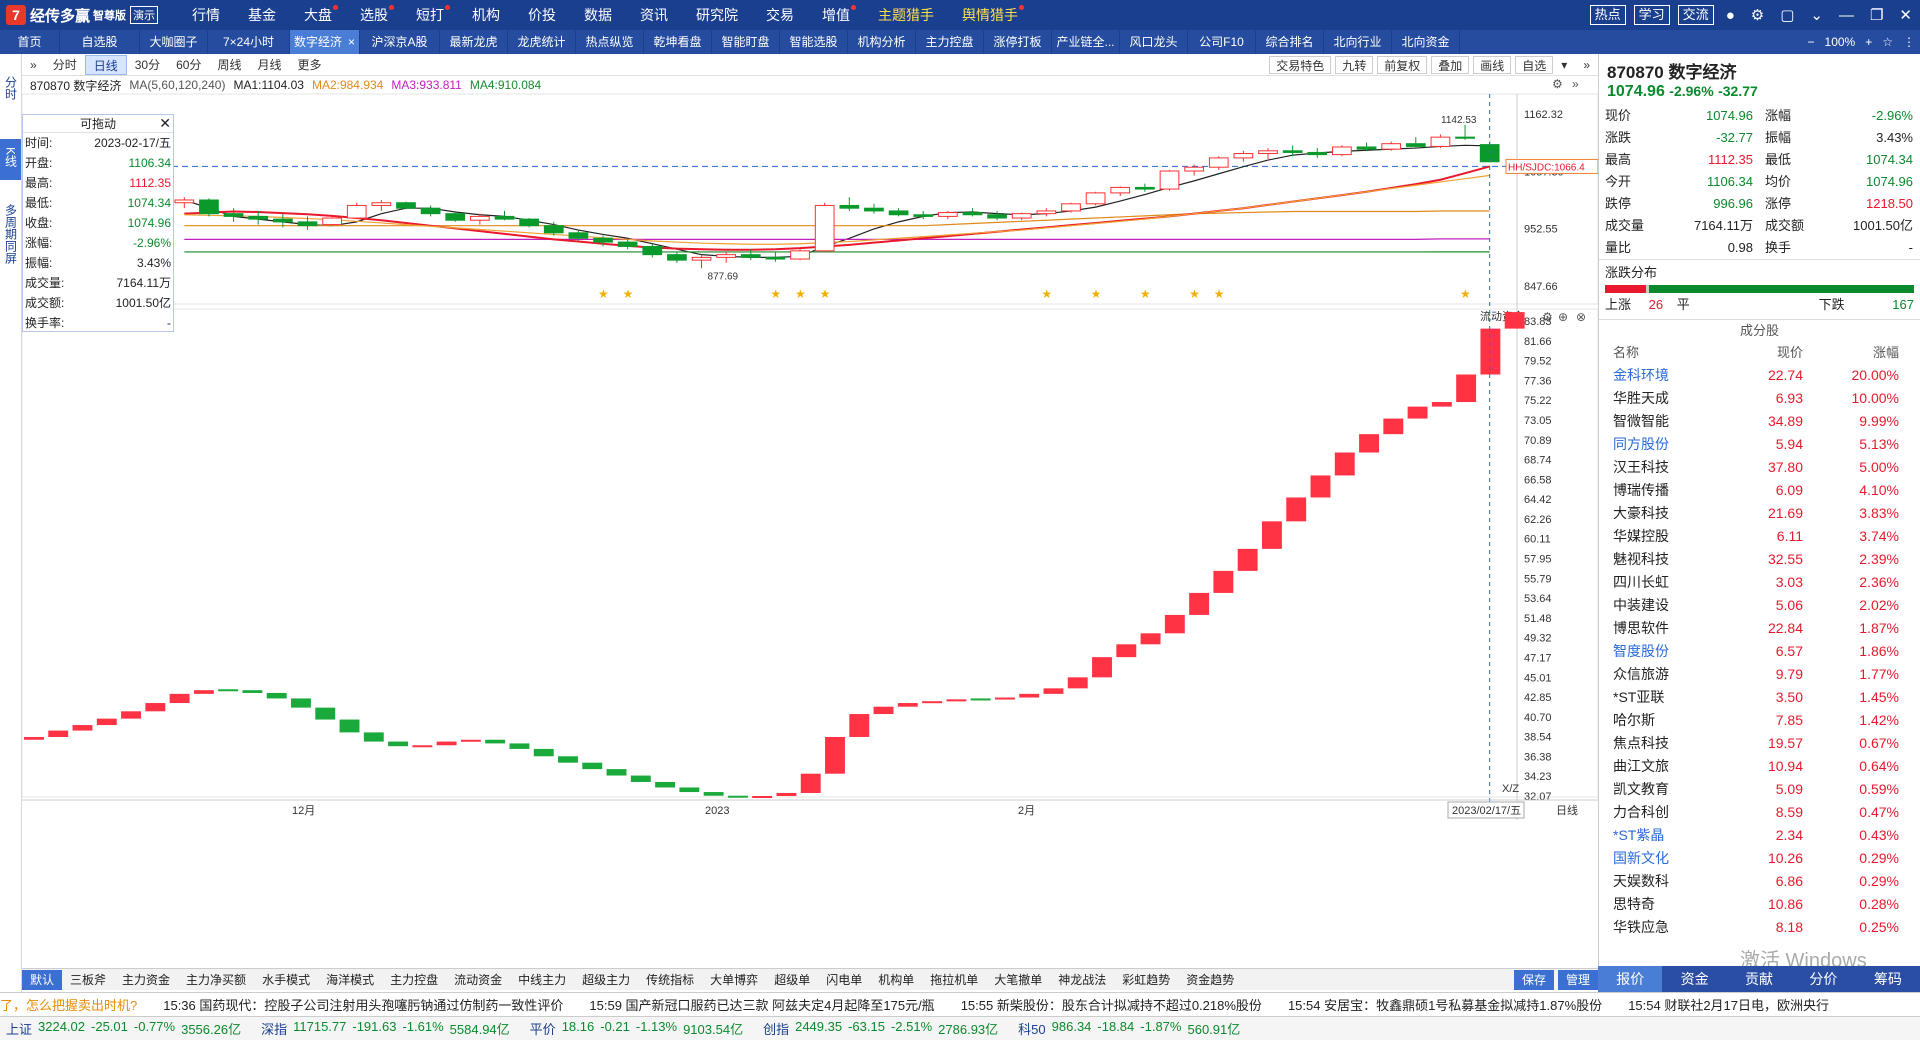  What do you see at coordinates (762, 1005) in the screenshot?
I see `news-item: 15:59 国产新冠口服药已达三款 阿兹夫定4月起降至175元/瓶` at bounding box center [762, 1005].